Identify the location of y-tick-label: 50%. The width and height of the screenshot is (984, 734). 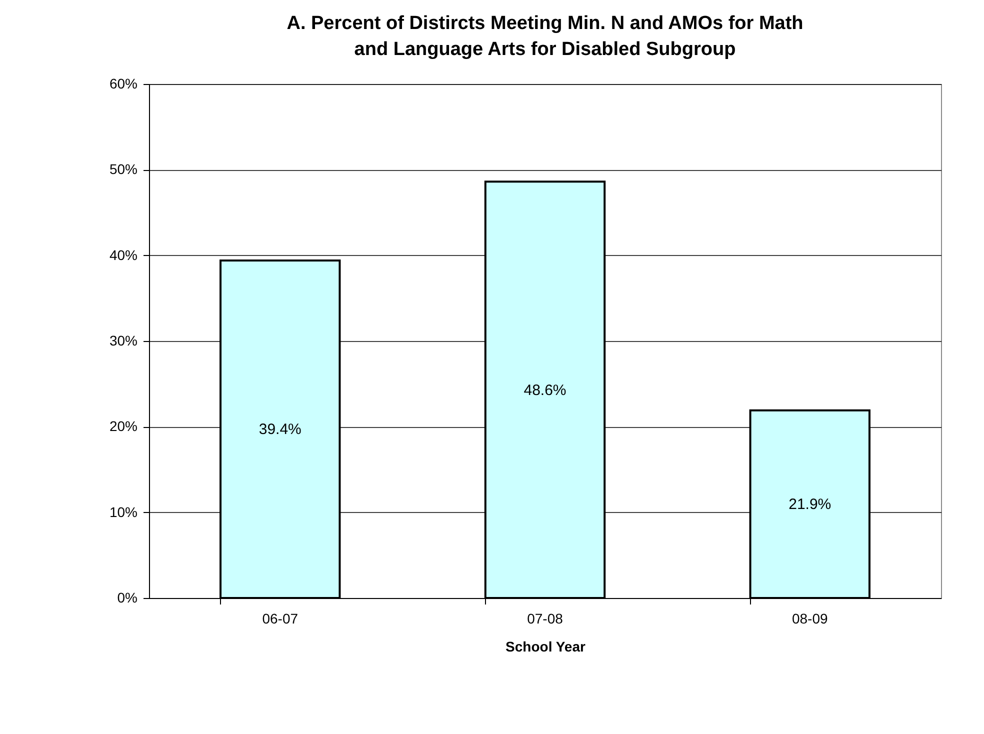
(123, 169).